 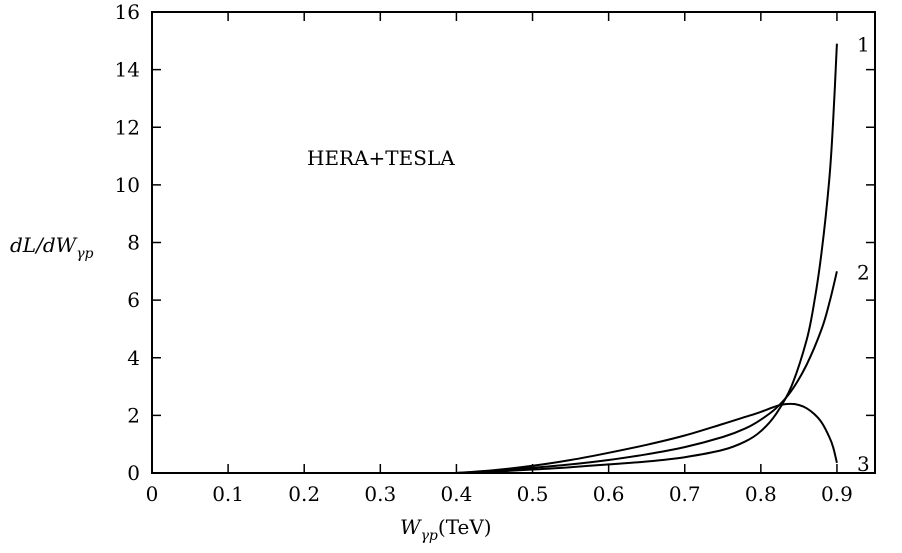 What do you see at coordinates (133, 473) in the screenshot?
I see `y-tick-label: 0` at bounding box center [133, 473].